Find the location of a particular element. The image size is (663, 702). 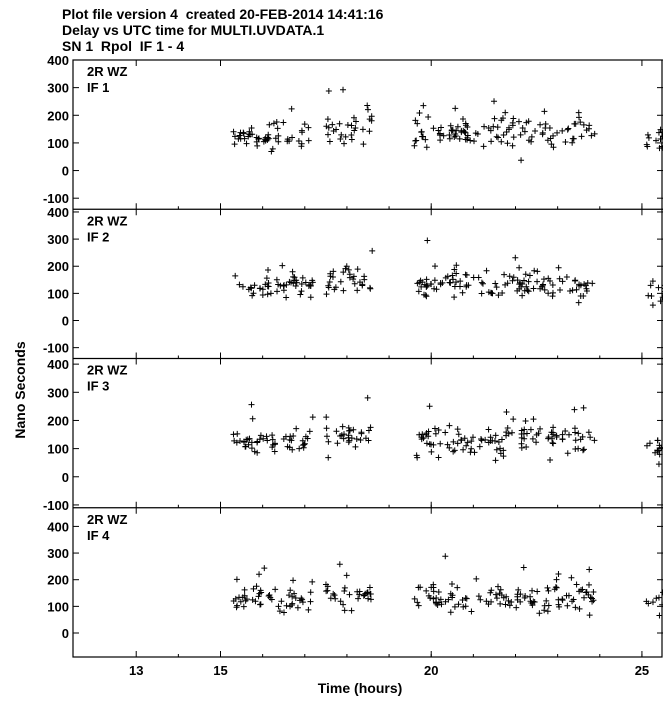

x-tick-label: 25 is located at coordinates (642, 670).